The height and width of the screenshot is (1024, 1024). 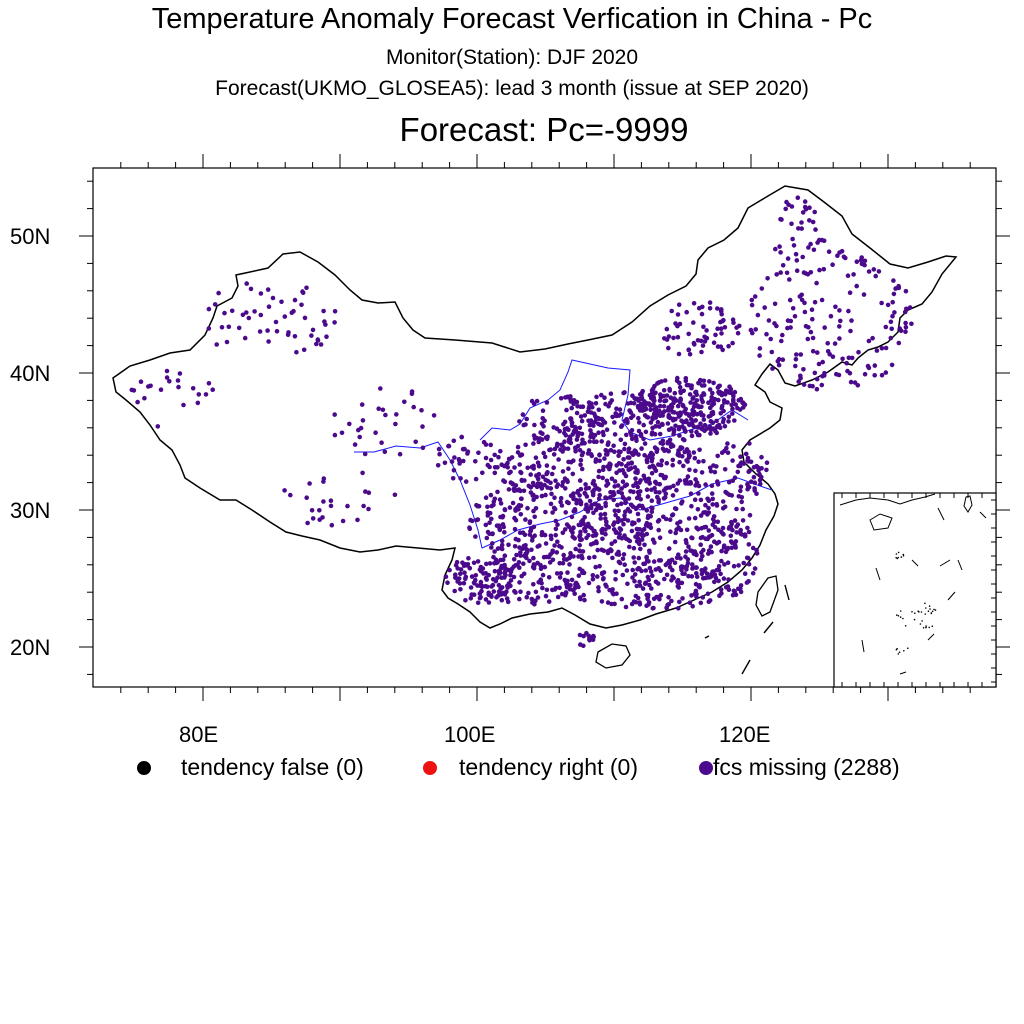 What do you see at coordinates (144, 768) in the screenshot?
I see `legend-dot-false` at bounding box center [144, 768].